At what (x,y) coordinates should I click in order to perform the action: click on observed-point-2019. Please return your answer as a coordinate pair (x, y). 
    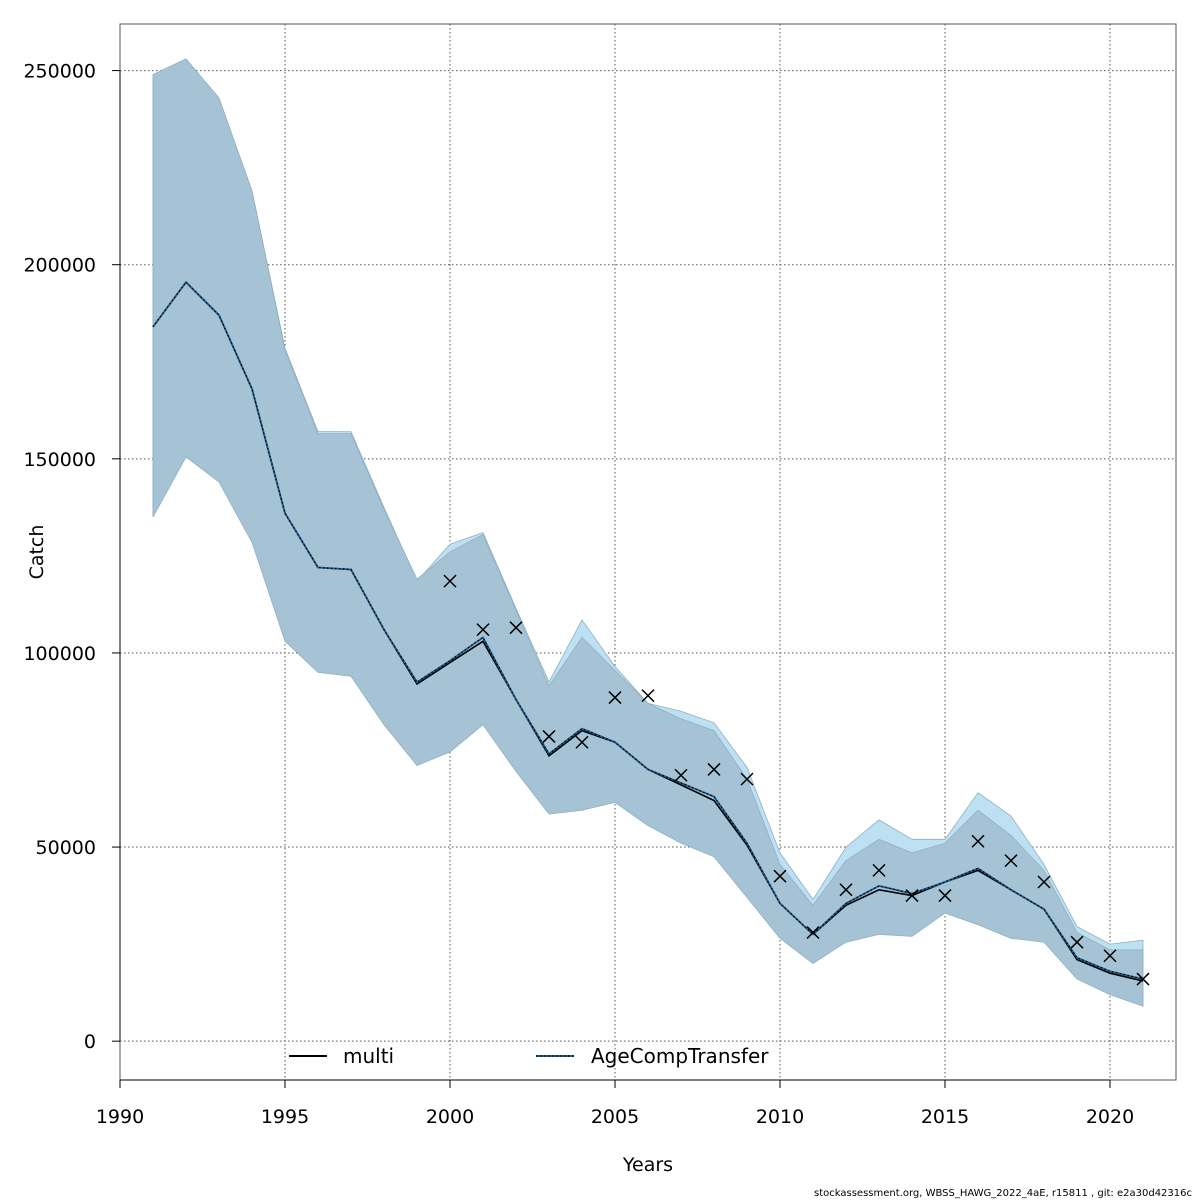
    Looking at the image, I should click on (1077, 942).